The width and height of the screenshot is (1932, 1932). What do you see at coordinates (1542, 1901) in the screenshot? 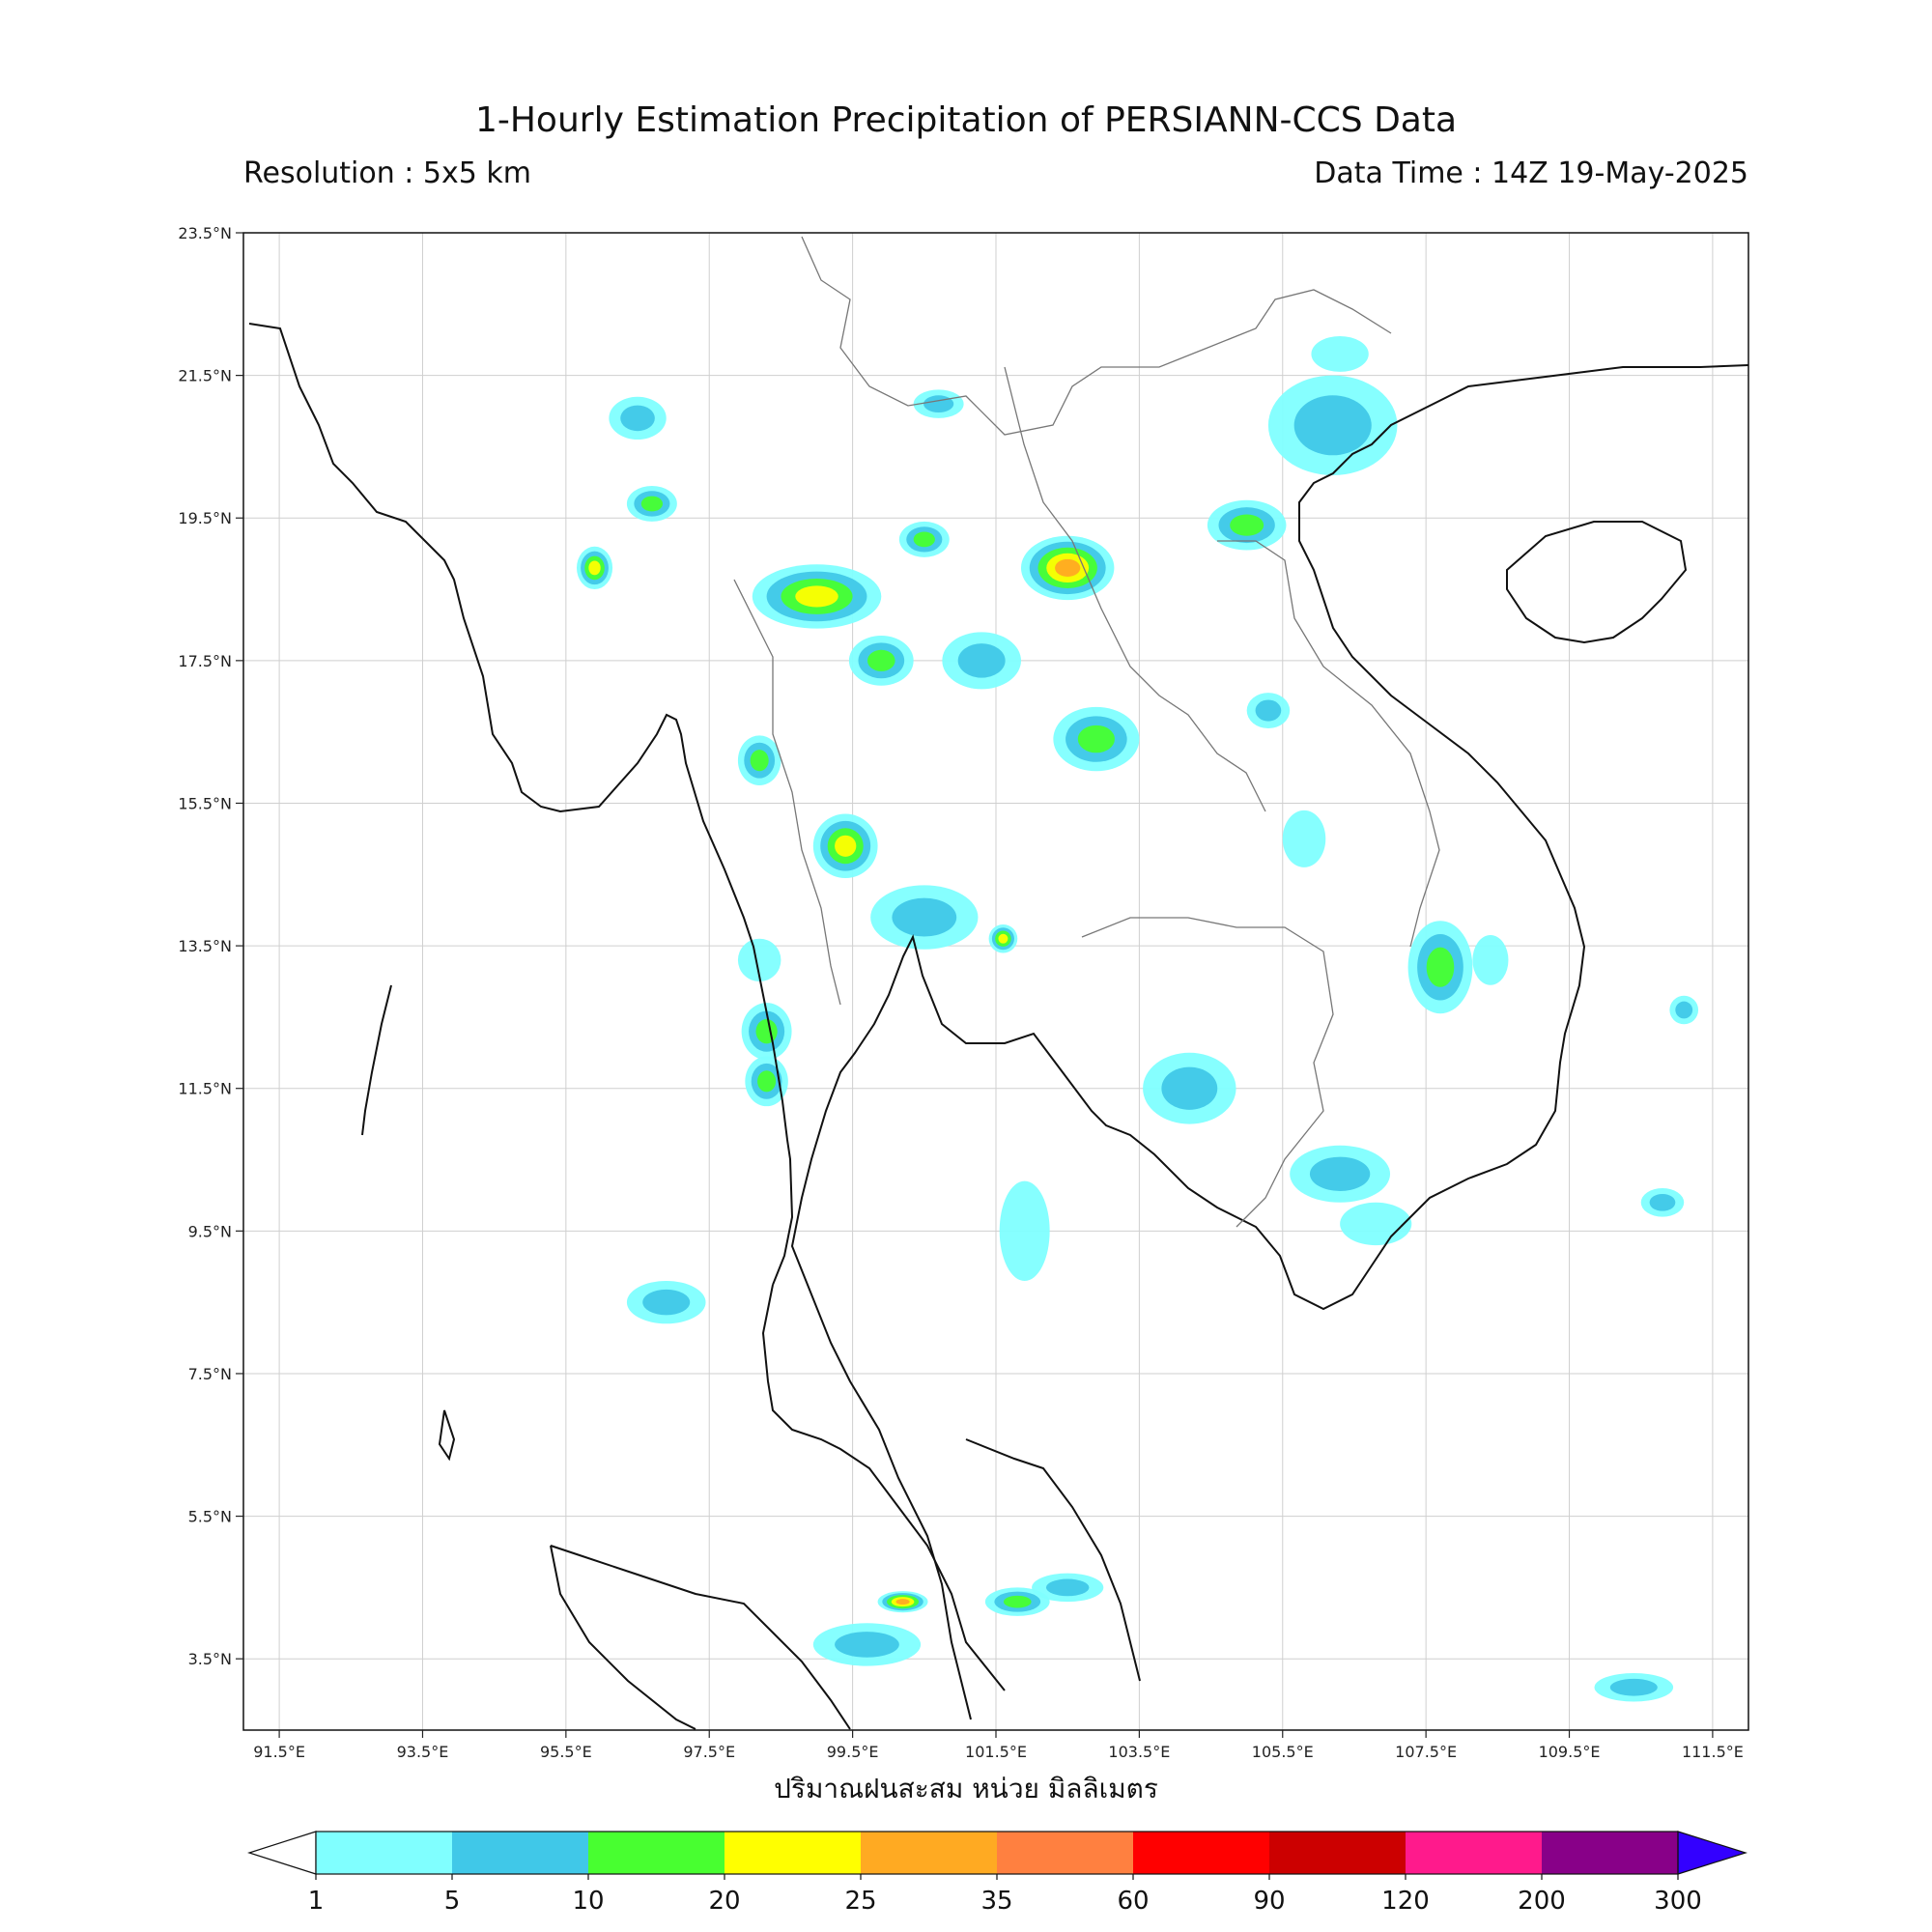
I see `colorbar-label: 200` at bounding box center [1542, 1901].